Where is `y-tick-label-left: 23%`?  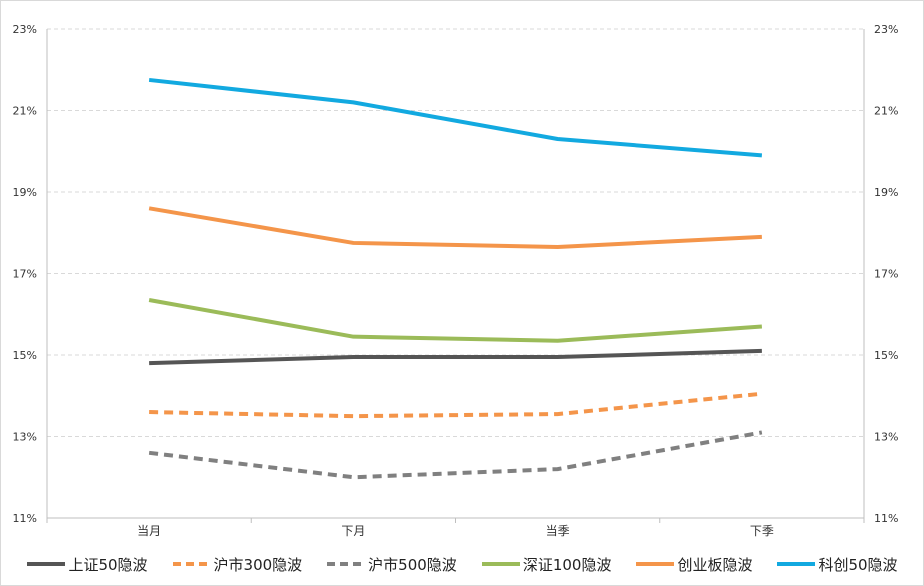
y-tick-label-left: 23% is located at coordinates (25, 29).